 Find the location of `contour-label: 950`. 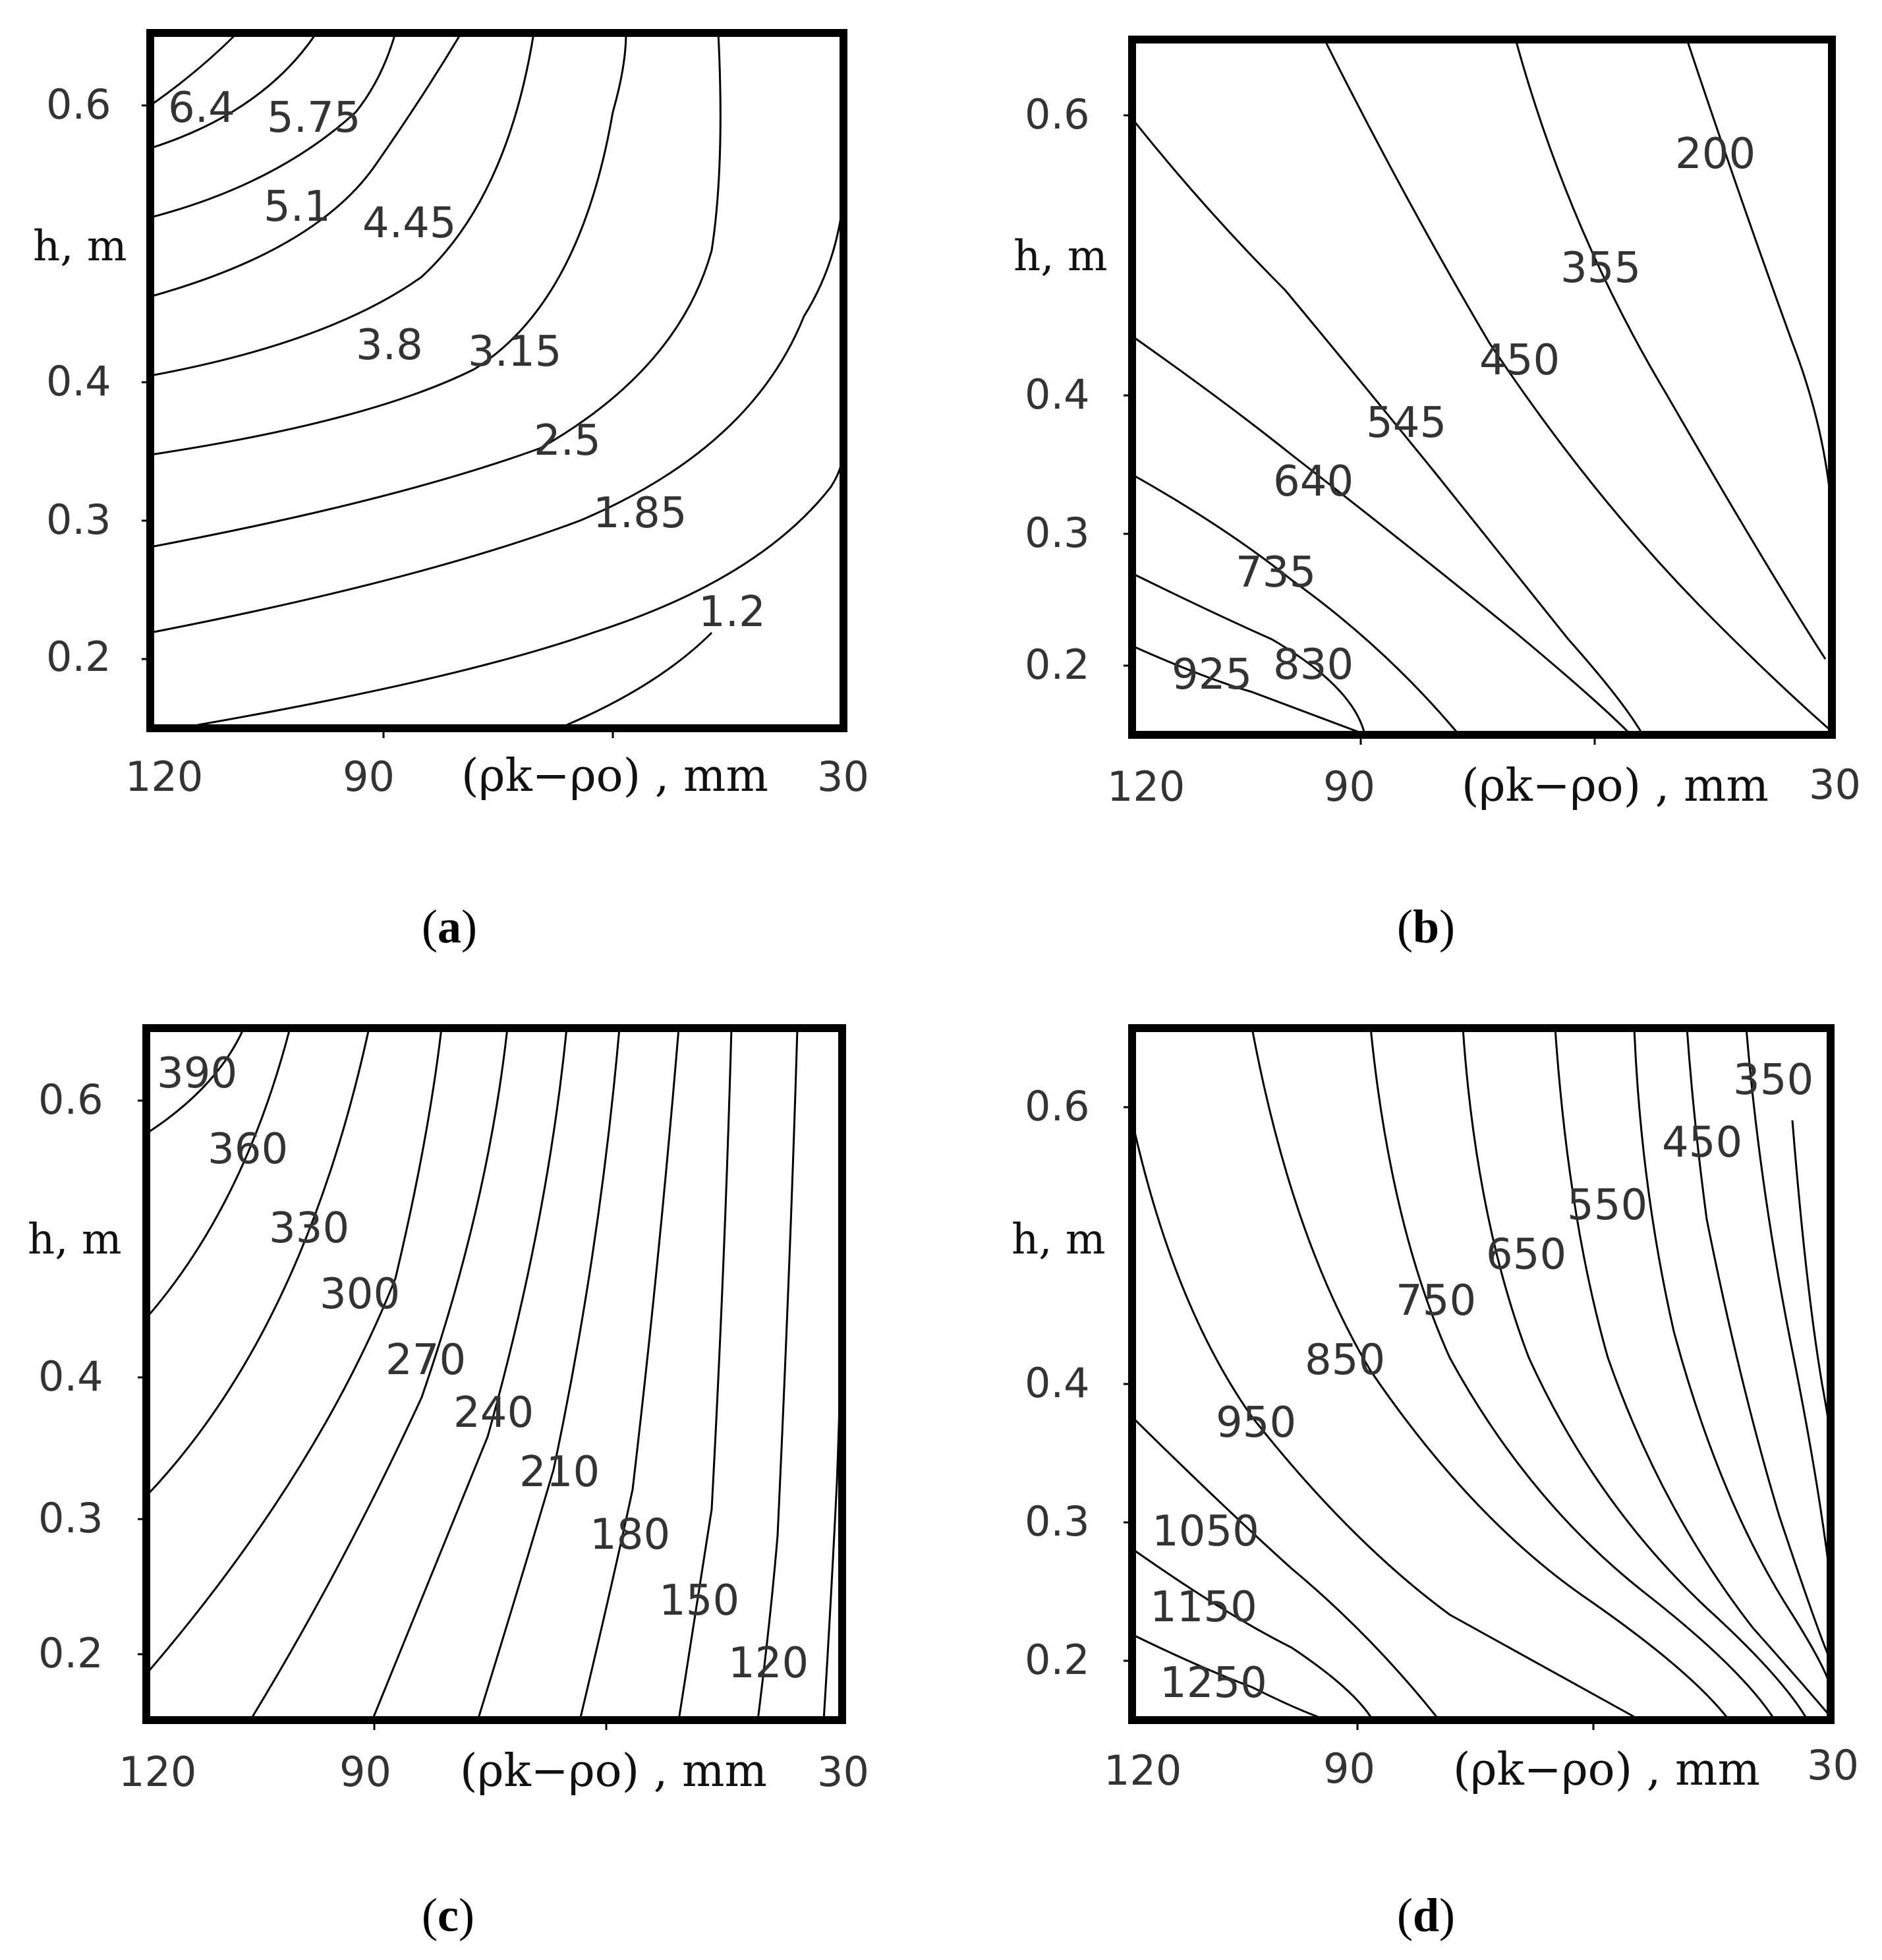

contour-label: 950 is located at coordinates (1256, 1422).